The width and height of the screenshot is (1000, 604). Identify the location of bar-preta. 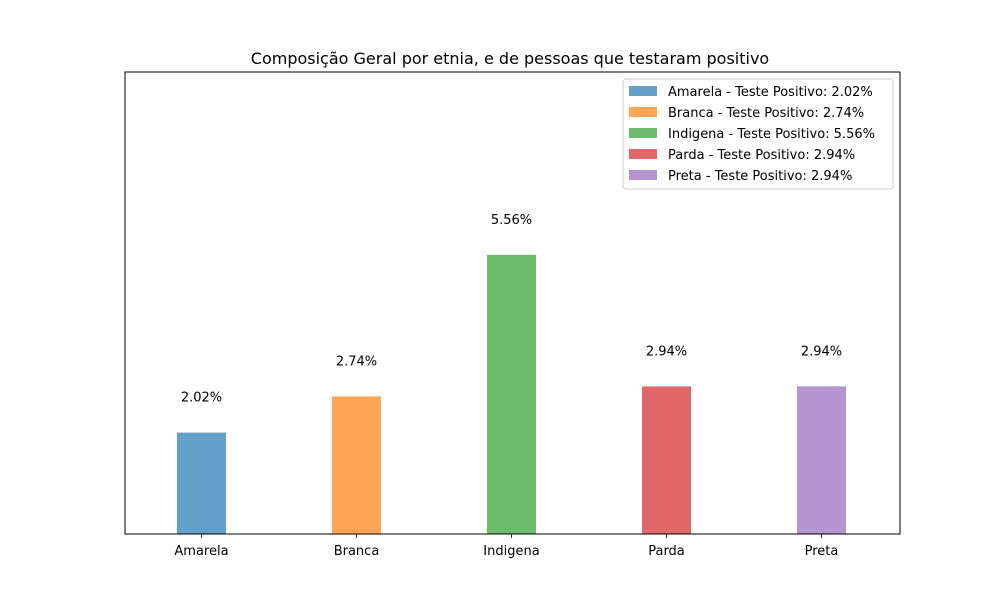
(821, 460).